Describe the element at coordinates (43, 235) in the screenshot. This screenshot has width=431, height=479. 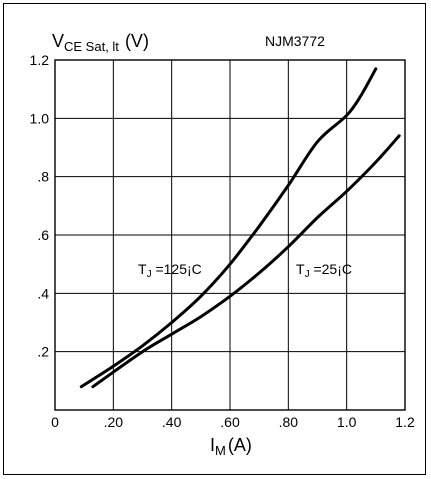
I see `y-tick-label: .6` at that location.